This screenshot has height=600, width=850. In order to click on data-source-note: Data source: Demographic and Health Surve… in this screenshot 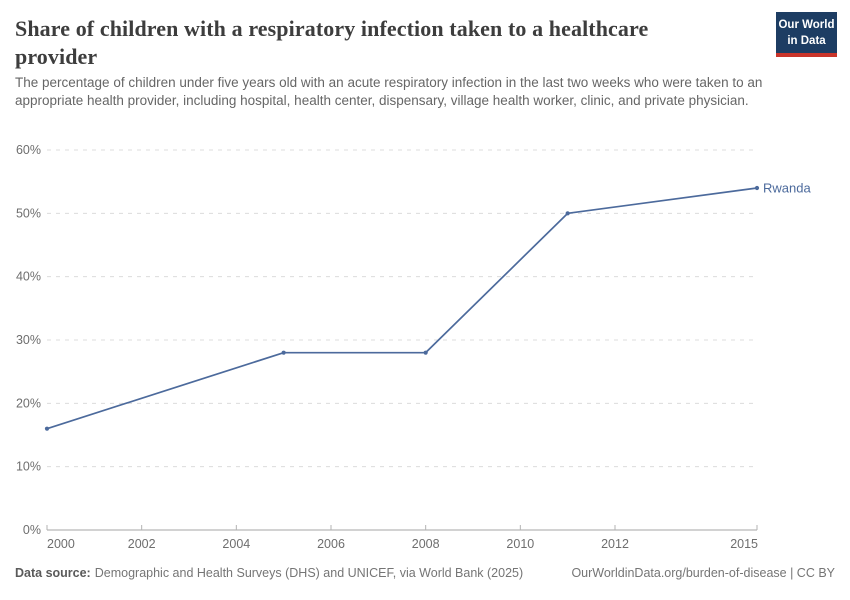, I will do `click(269, 573)`.